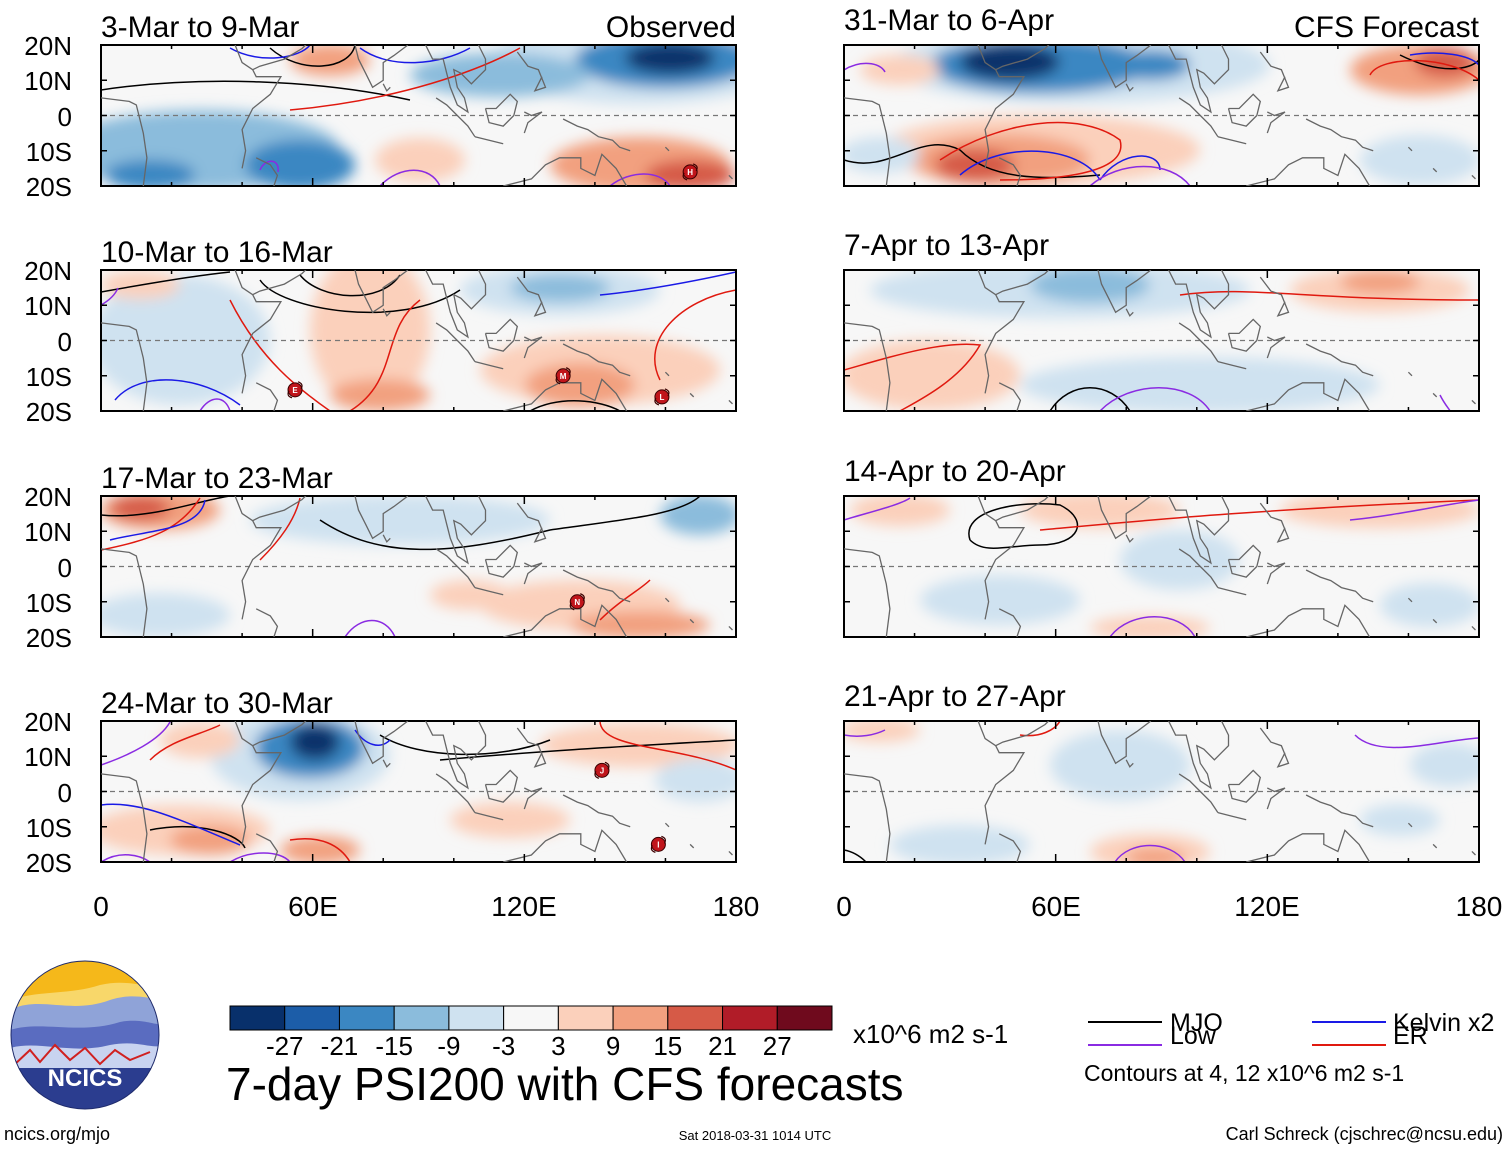 The image size is (1510, 1149). What do you see at coordinates (523, 906) in the screenshot?
I see `x-tick-label: 120E` at bounding box center [523, 906].